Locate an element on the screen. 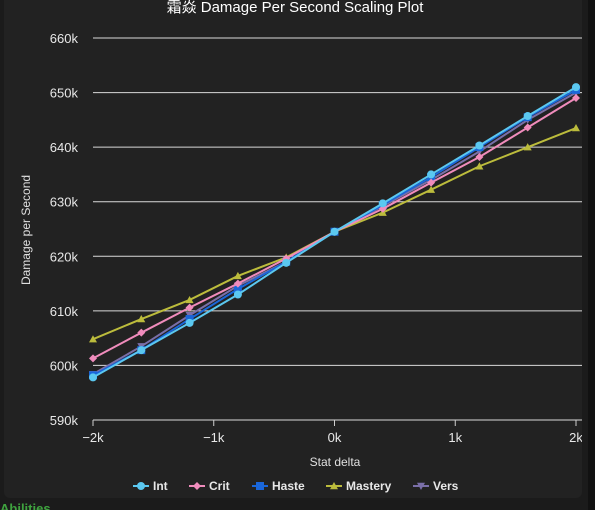 Image resolution: width=595 pixels, height=510 pixels. legend-item-crit: Crit is located at coordinates (209, 486).